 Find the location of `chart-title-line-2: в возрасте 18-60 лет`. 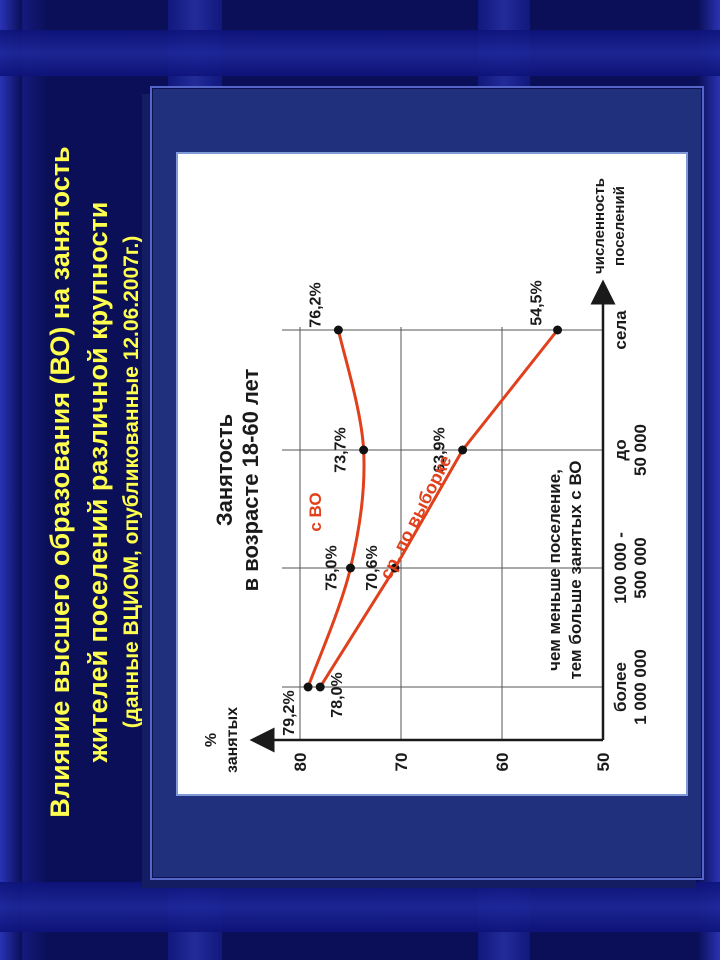

chart-title-line-2: в возрасте 18-60 лет is located at coordinates (250, 479).